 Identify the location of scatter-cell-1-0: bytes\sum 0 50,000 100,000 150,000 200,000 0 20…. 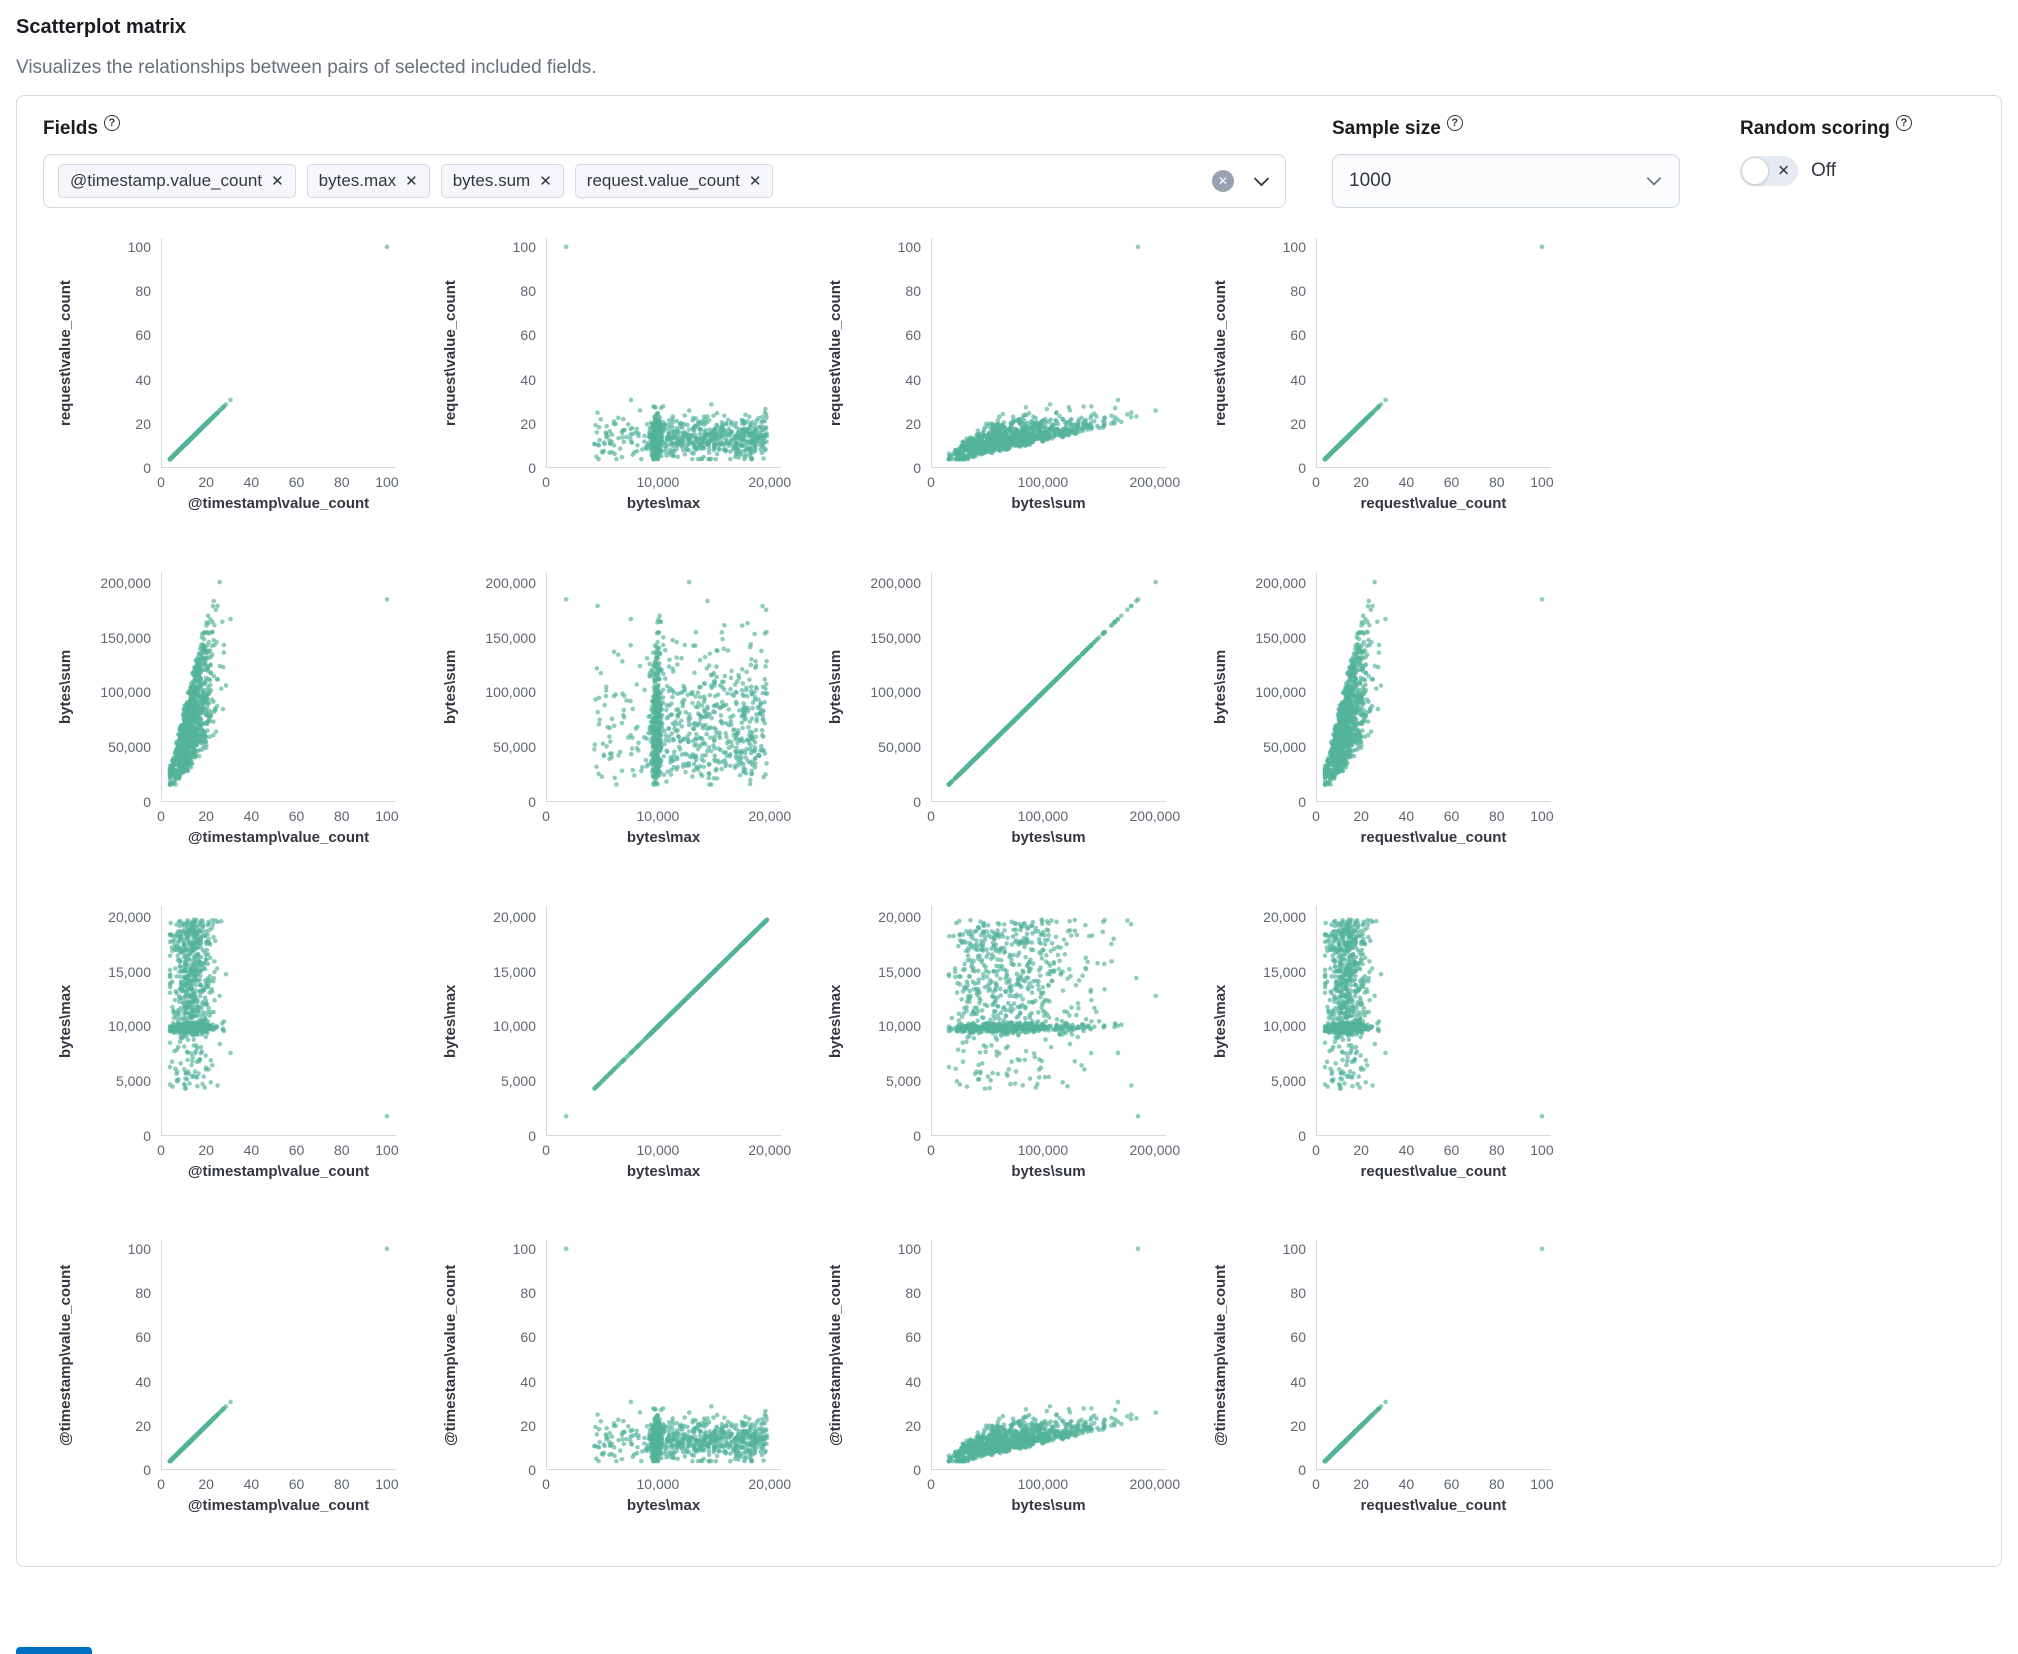
(228, 712).